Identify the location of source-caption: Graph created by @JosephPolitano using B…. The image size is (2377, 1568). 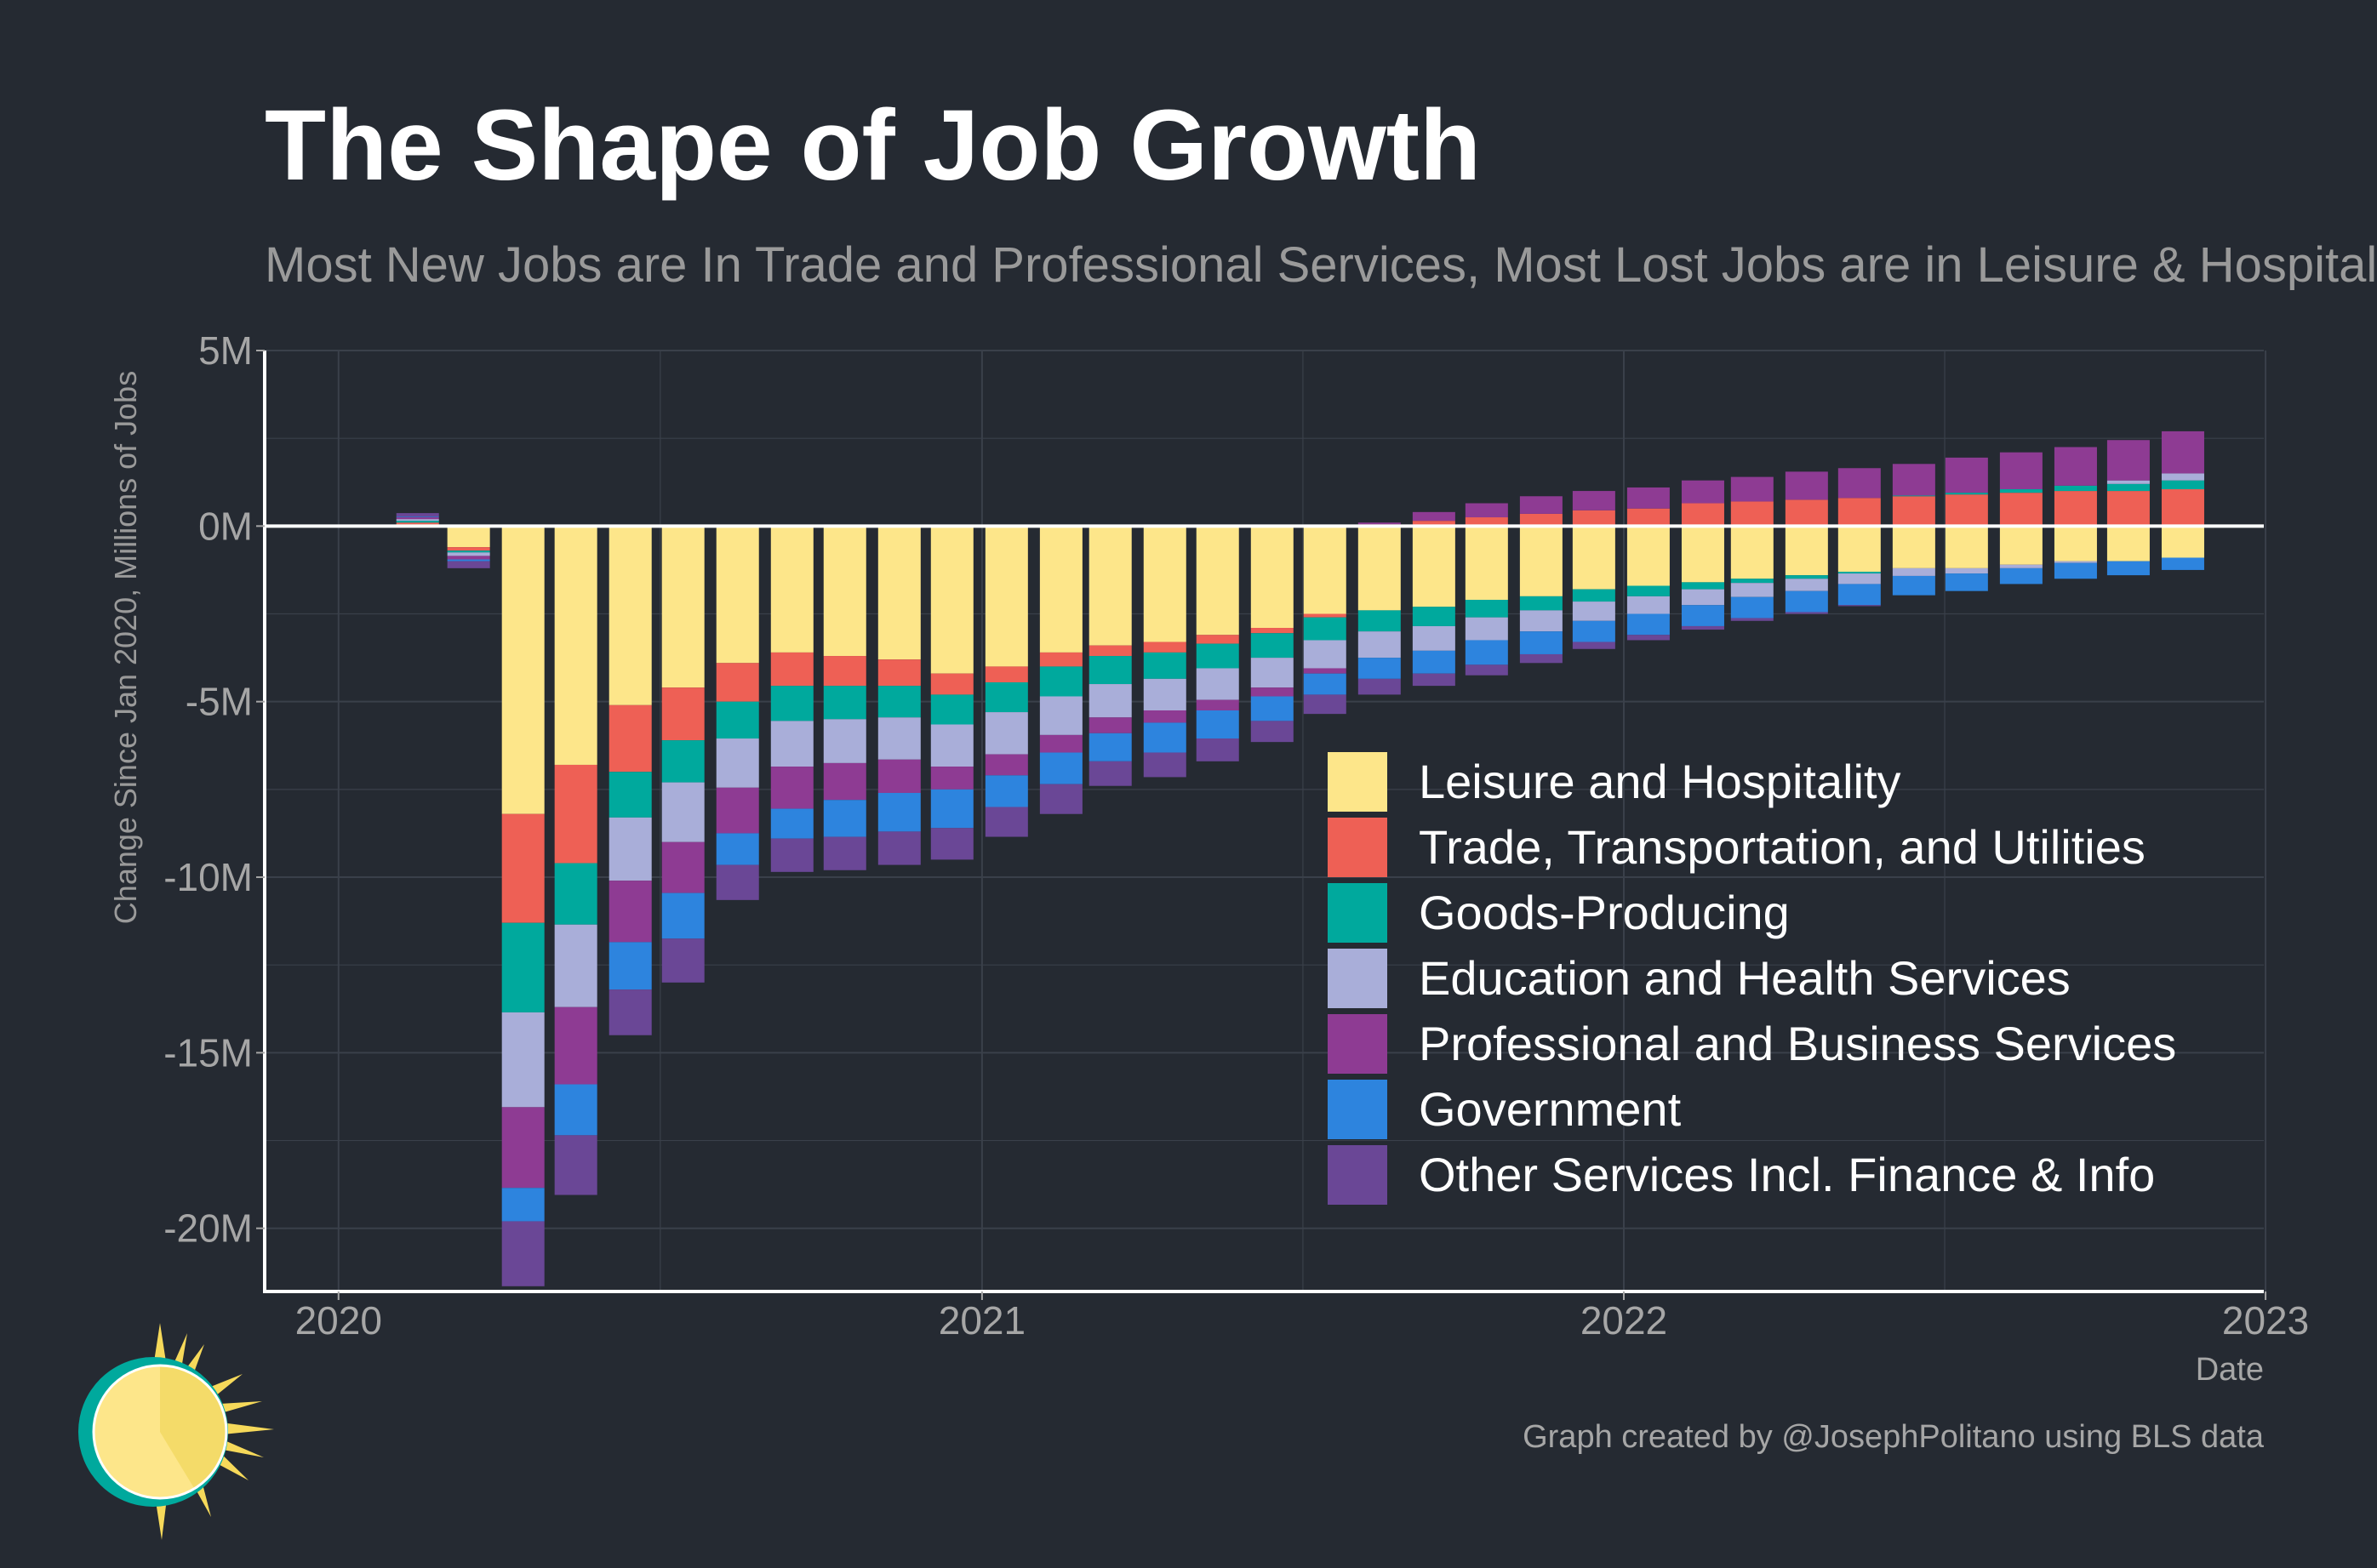
(1893, 1437).